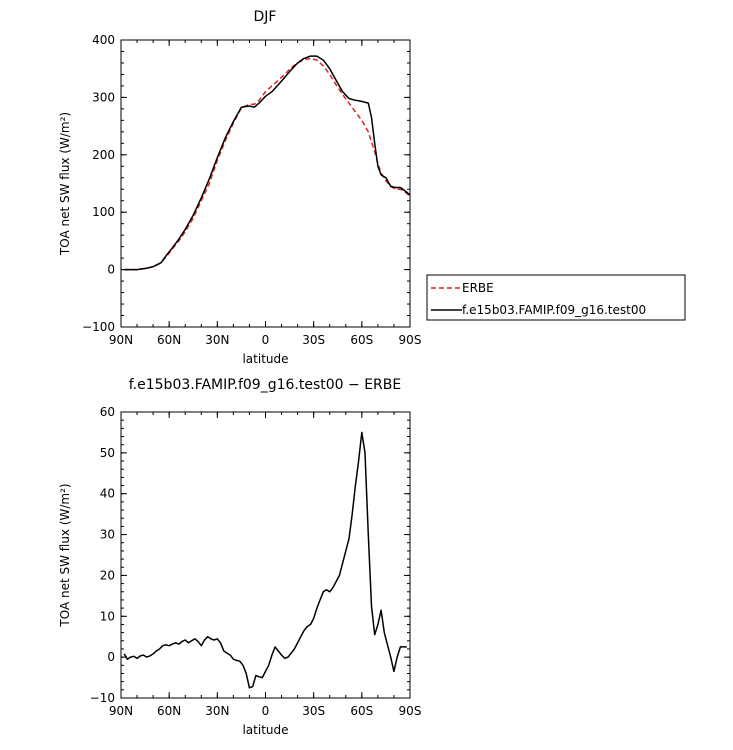  Describe the element at coordinates (103, 212) in the screenshot. I see `y-tick-label: 100` at that location.